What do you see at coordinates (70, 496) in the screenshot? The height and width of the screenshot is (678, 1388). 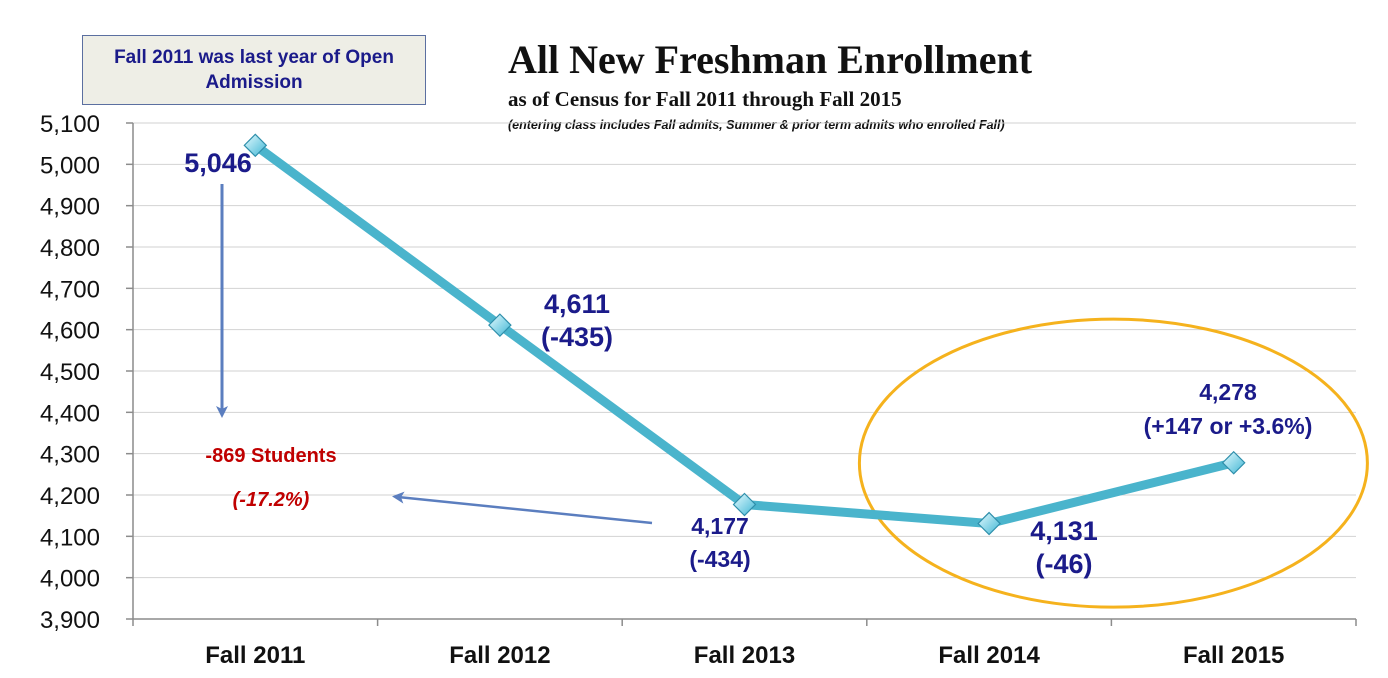 I see `y-tick-label: 4,200` at bounding box center [70, 496].